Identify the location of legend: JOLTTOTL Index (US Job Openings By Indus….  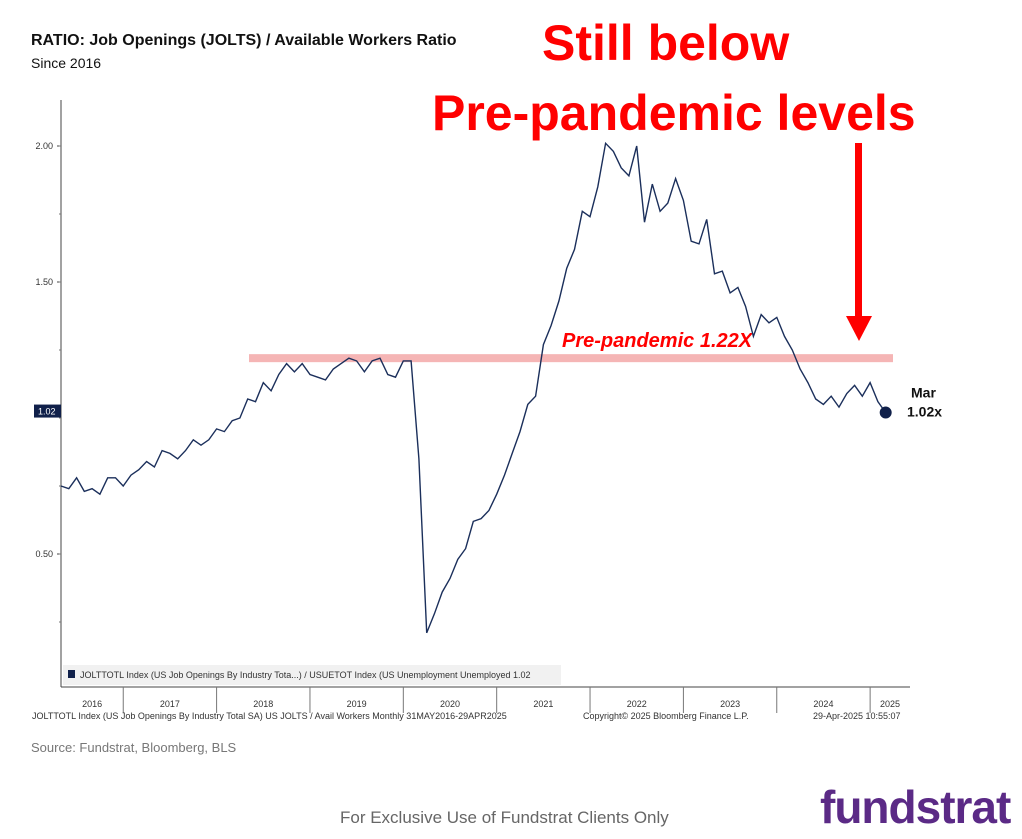
(312, 675).